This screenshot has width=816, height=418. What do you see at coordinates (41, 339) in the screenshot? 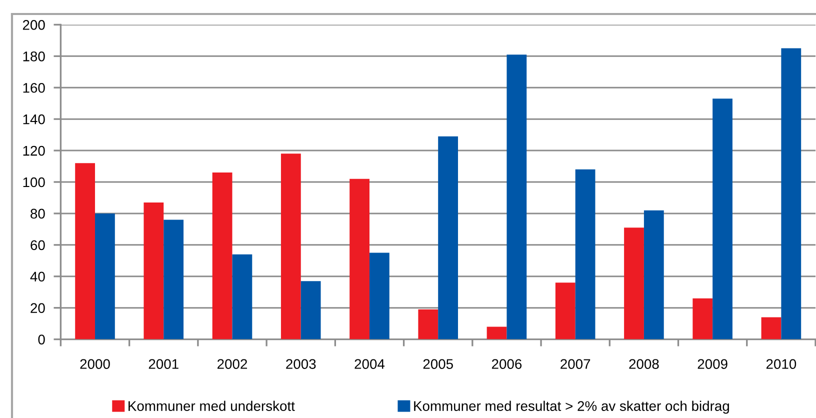
I see `y-tick-label: 0` at bounding box center [41, 339].